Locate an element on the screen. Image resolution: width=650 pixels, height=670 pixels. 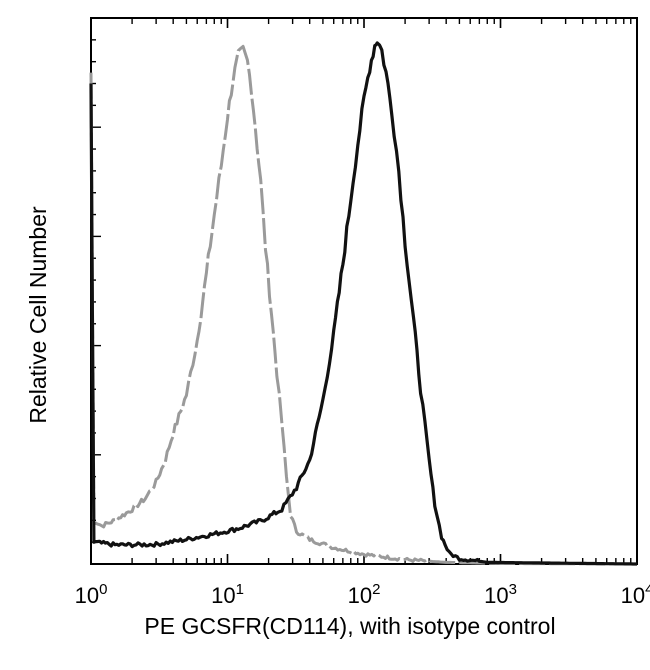
x-tick-label: 10⁰ is located at coordinates (91, 594).